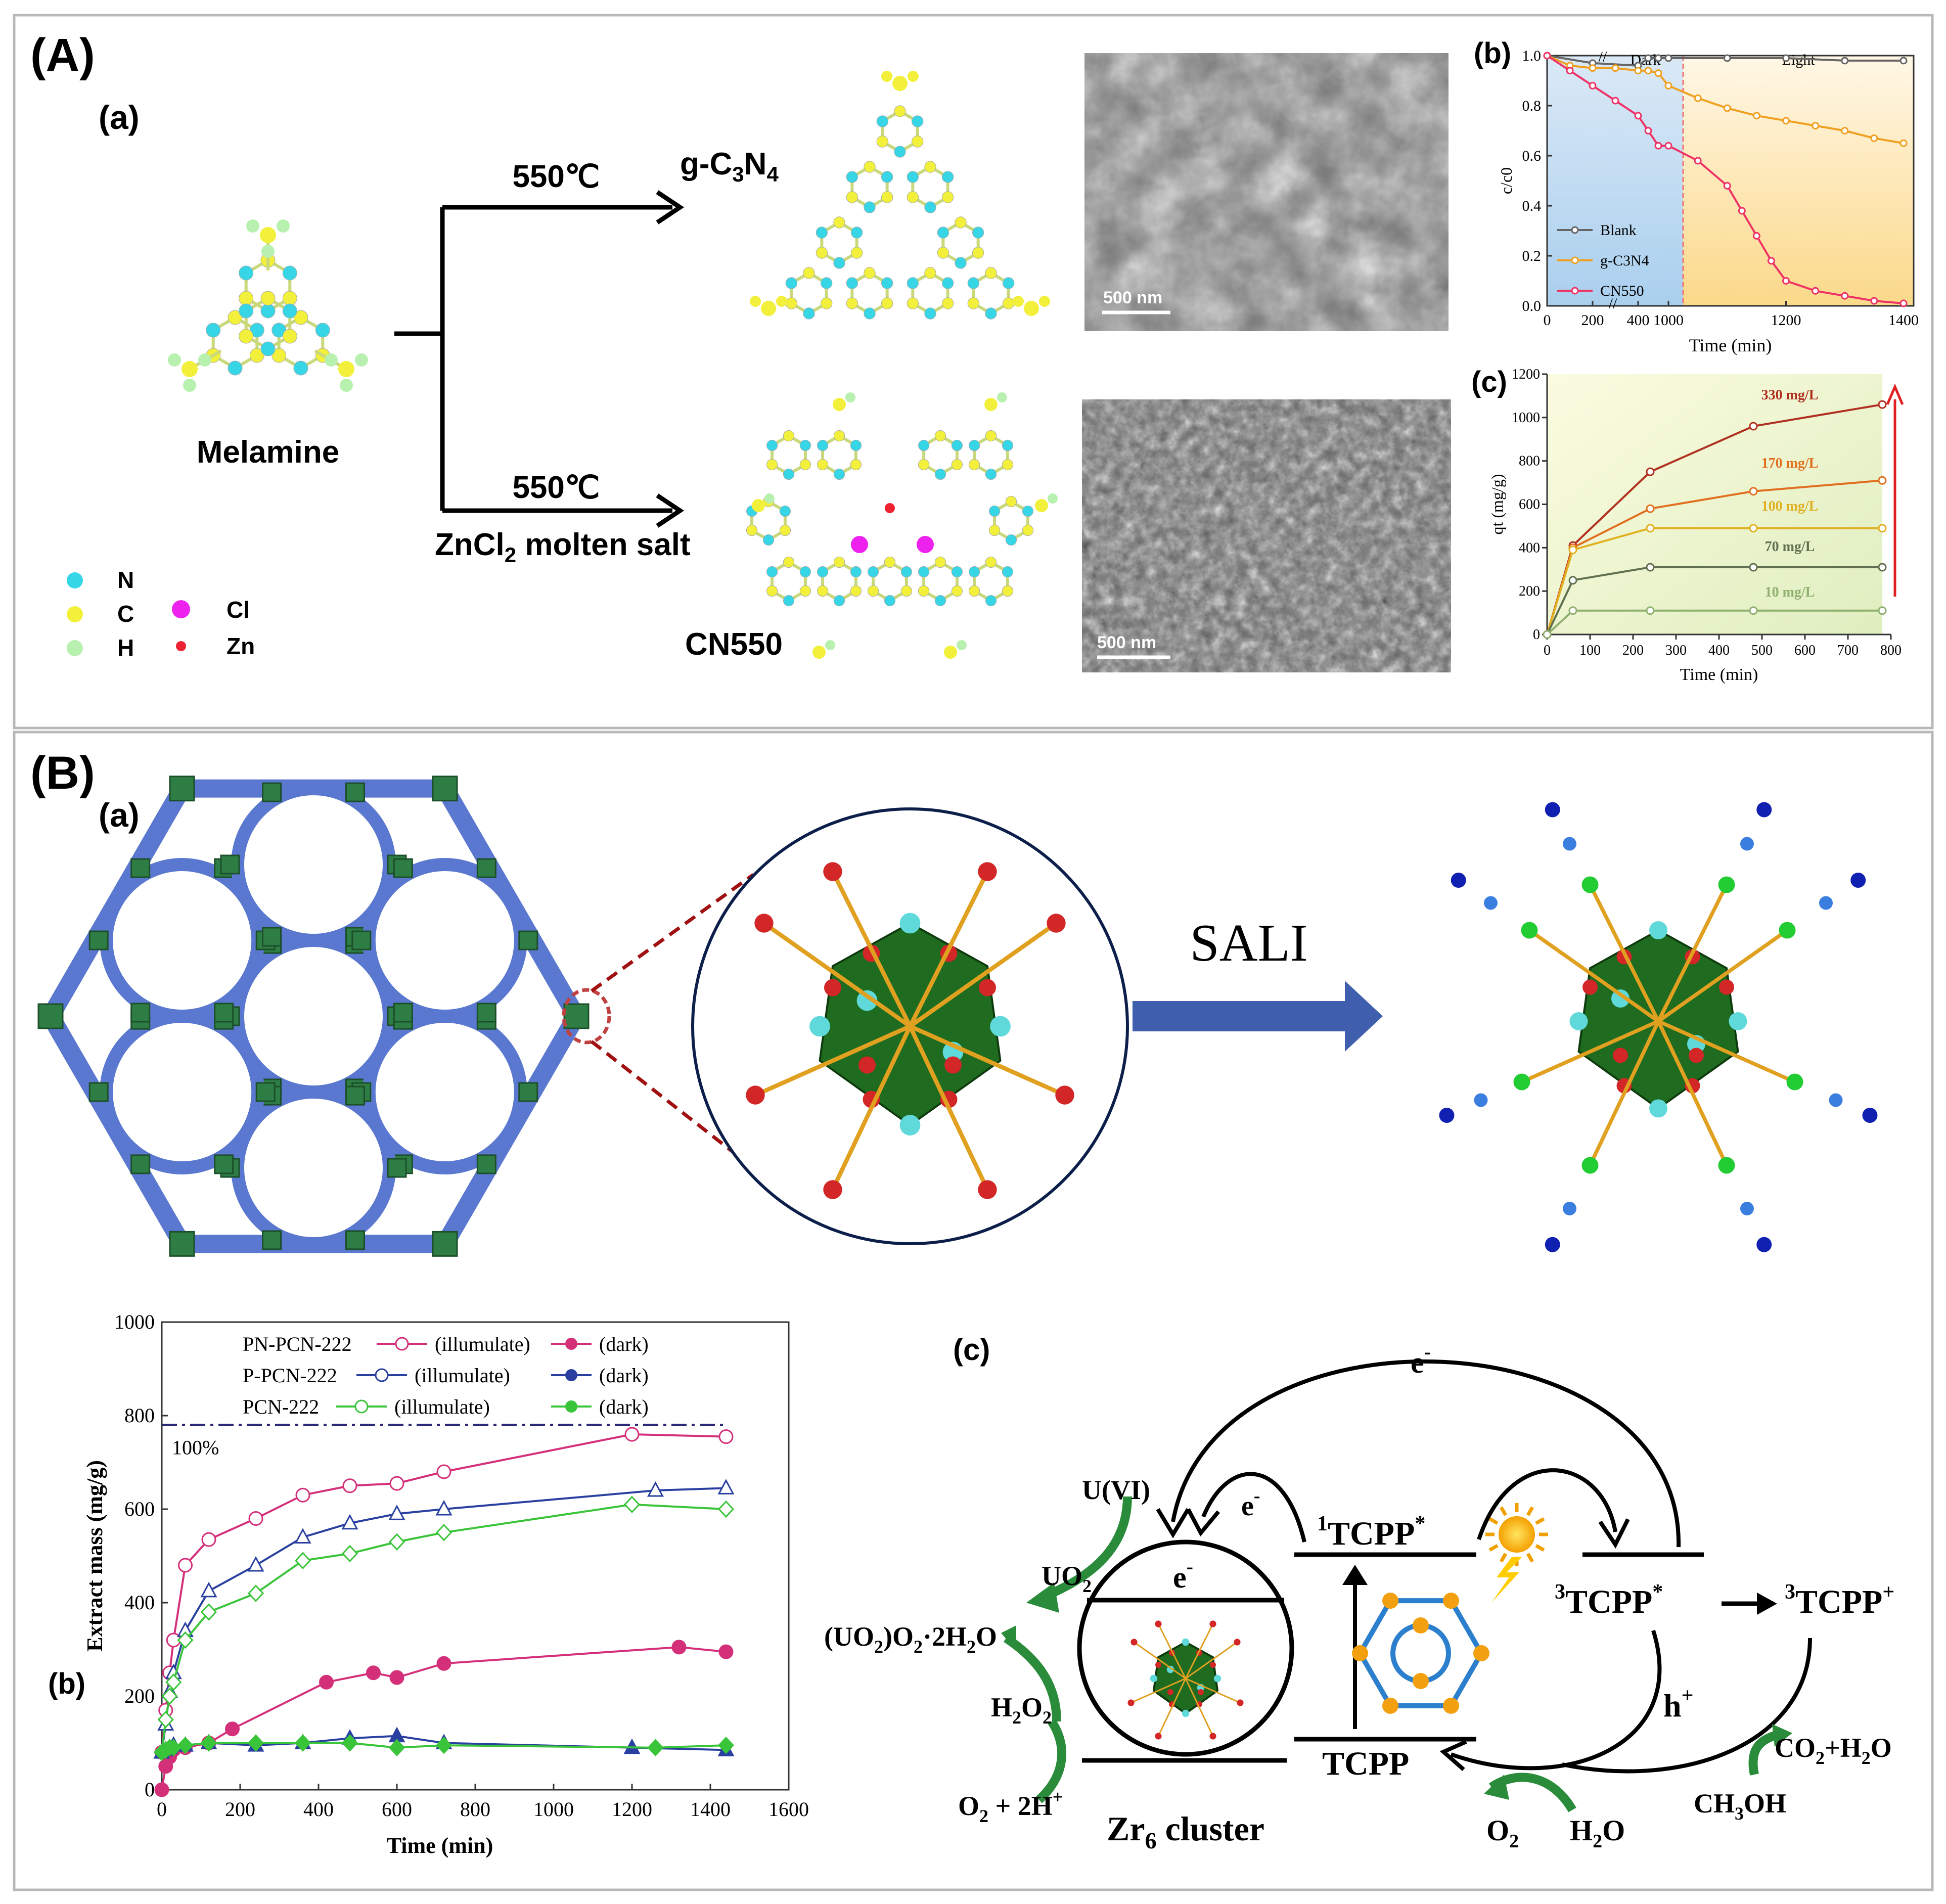  Describe the element at coordinates (1529, 548) in the screenshot. I see `y-tick-label: 400` at that location.